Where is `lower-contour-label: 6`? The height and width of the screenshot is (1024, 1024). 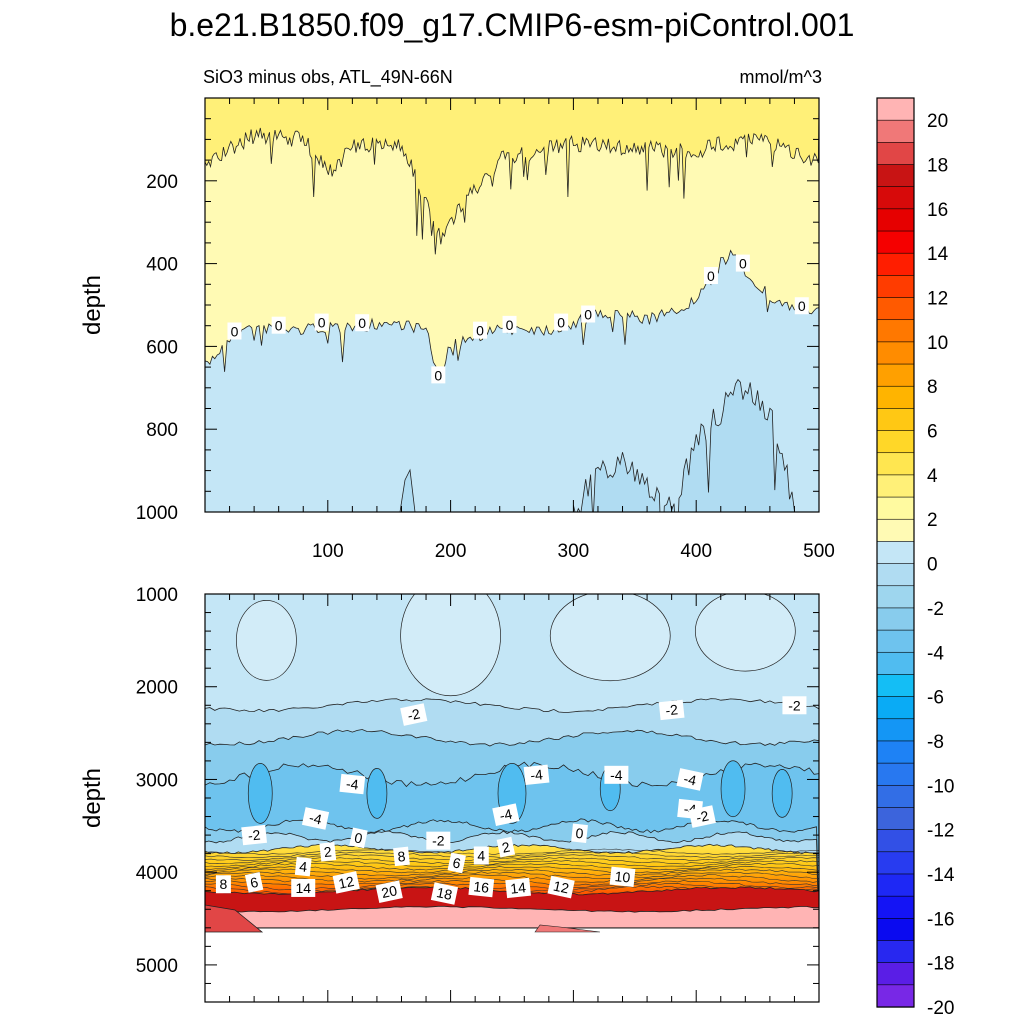
lower-contour-label: 6 is located at coordinates (456, 863).